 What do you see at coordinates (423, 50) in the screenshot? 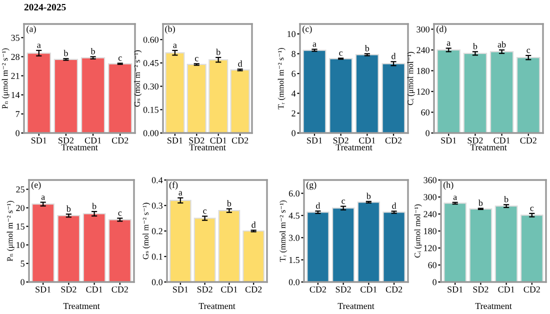
I see `y-tick-label: 240` at bounding box center [423, 50].